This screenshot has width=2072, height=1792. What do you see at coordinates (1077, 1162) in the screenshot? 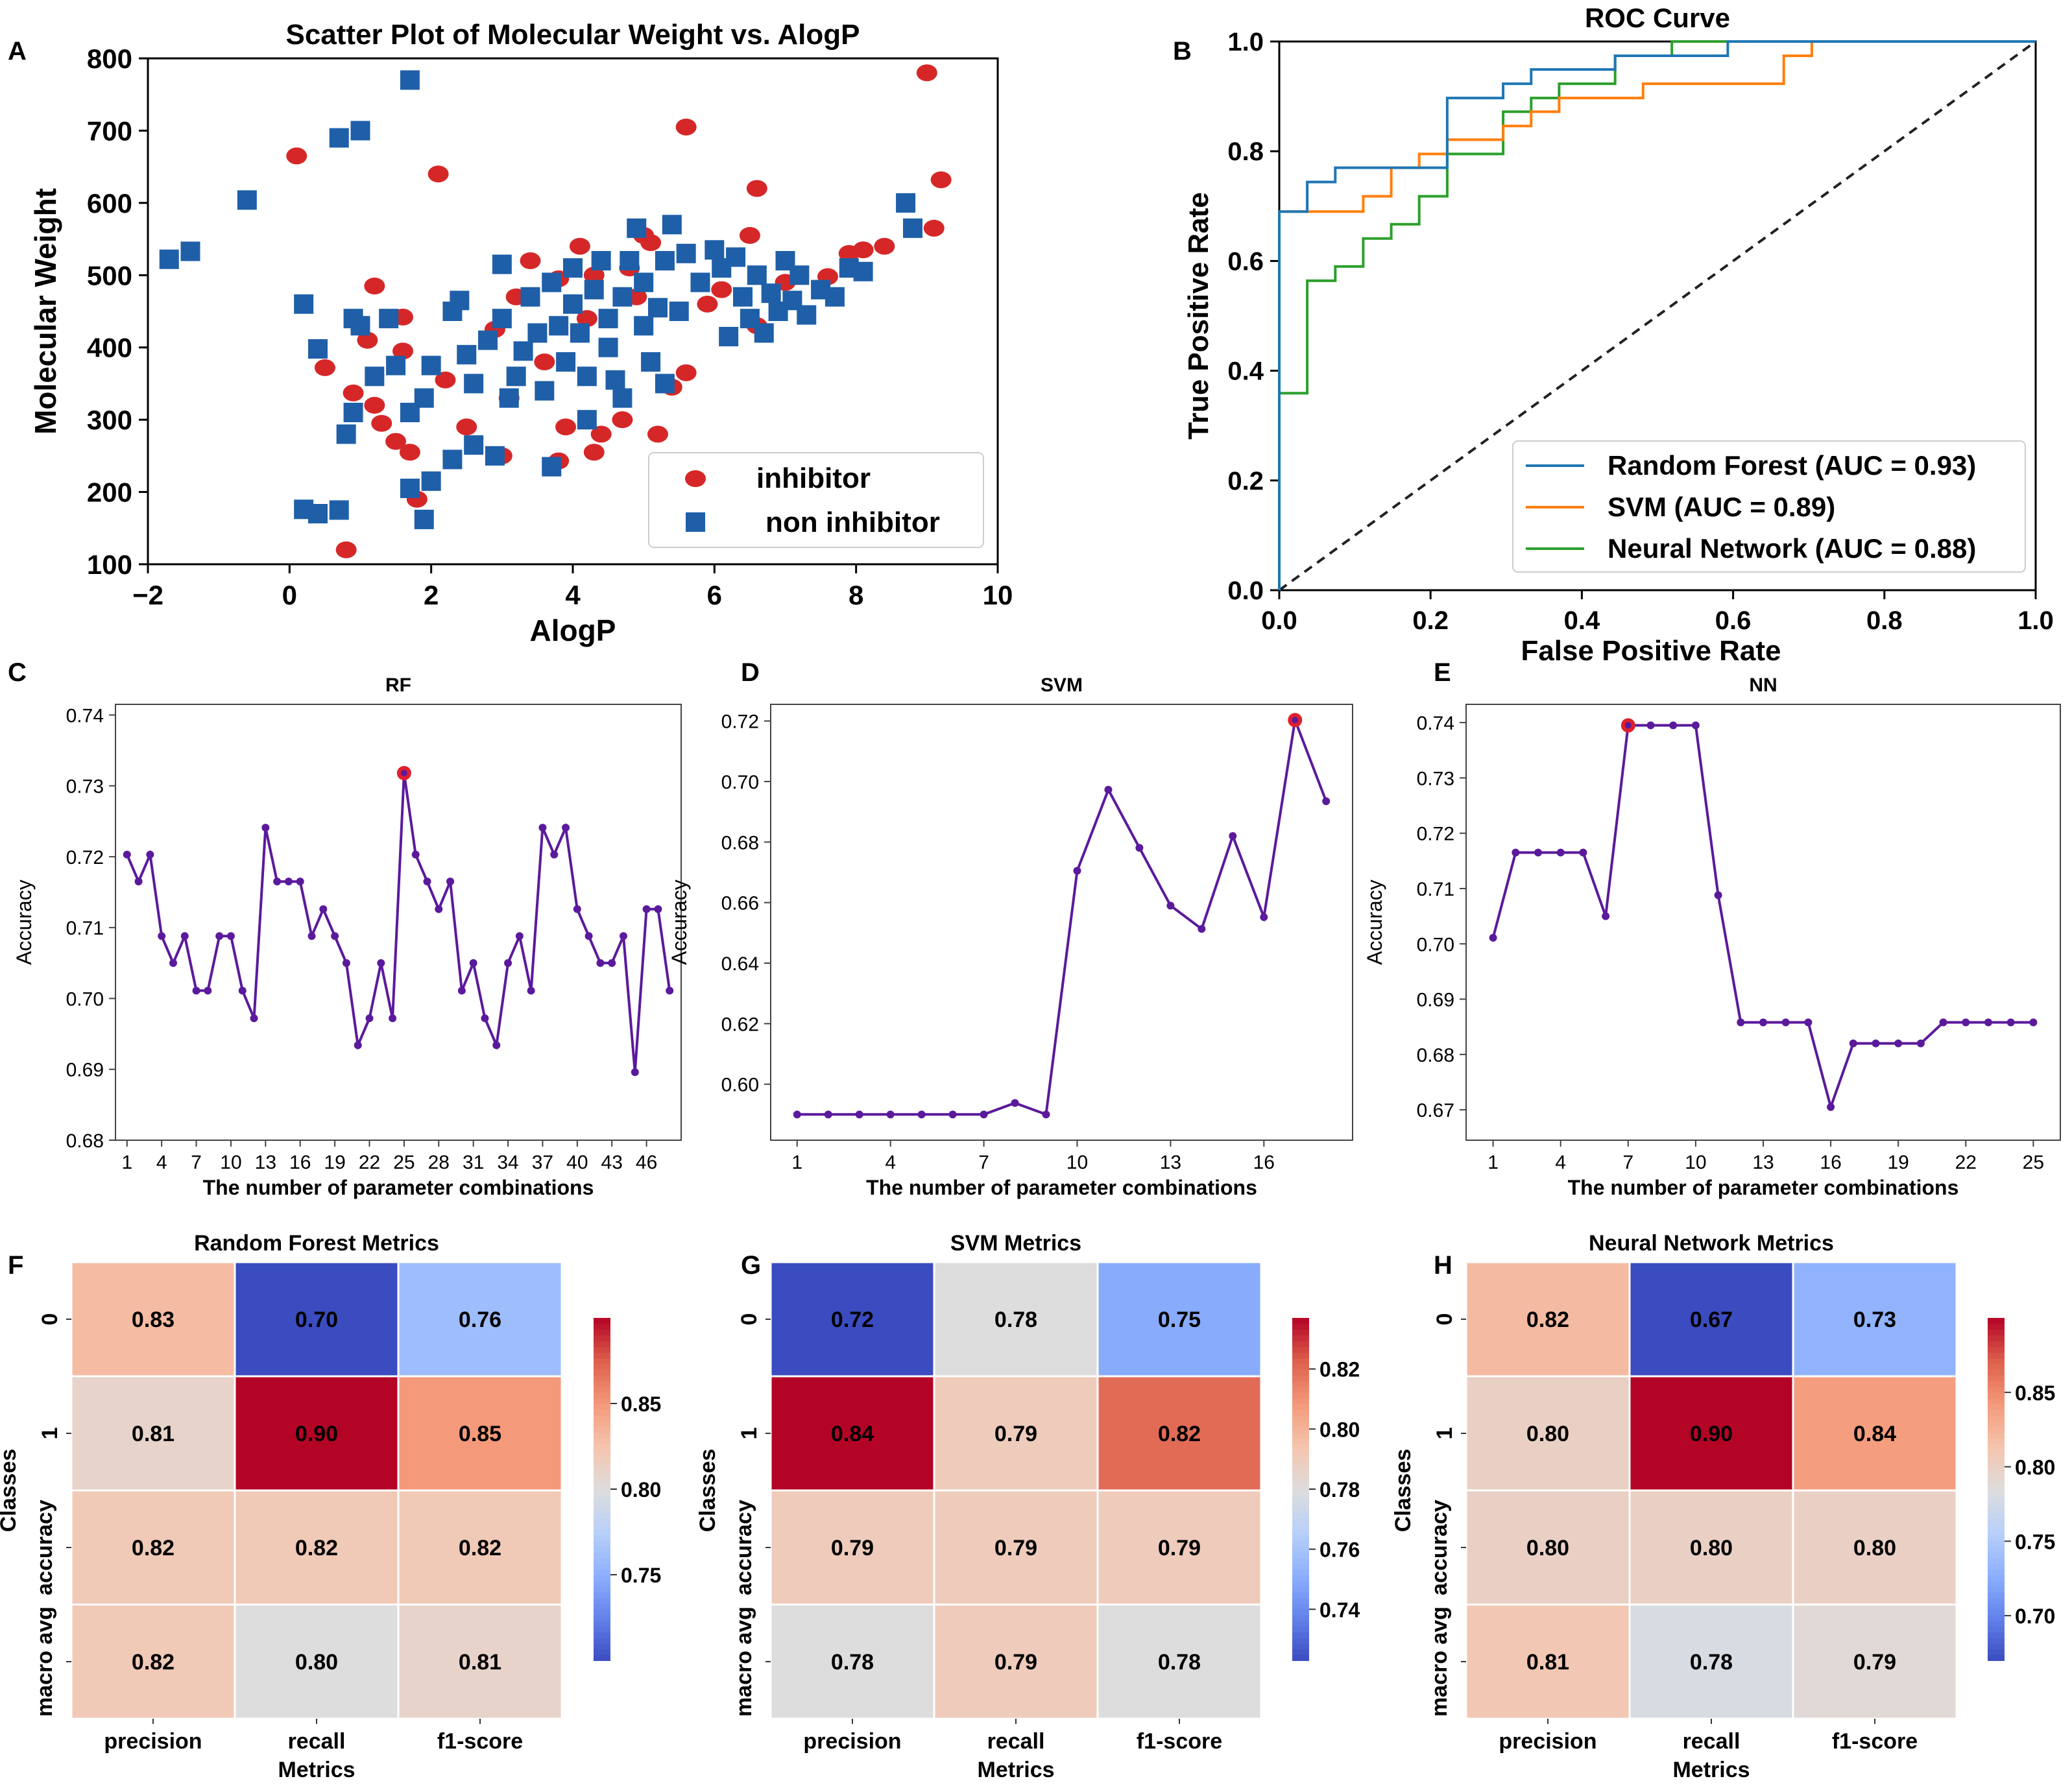
I see `x-tick-label: 10` at bounding box center [1077, 1162].